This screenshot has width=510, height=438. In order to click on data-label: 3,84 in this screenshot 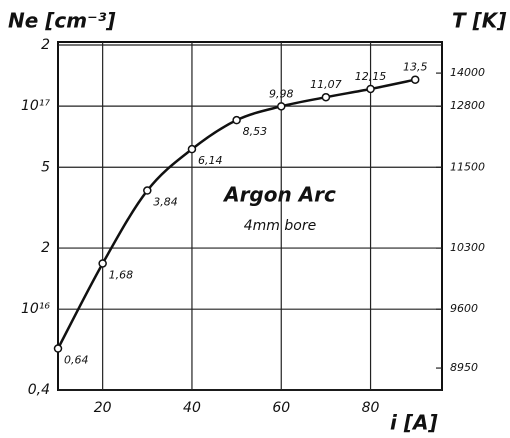, I will do `click(165, 202)`.